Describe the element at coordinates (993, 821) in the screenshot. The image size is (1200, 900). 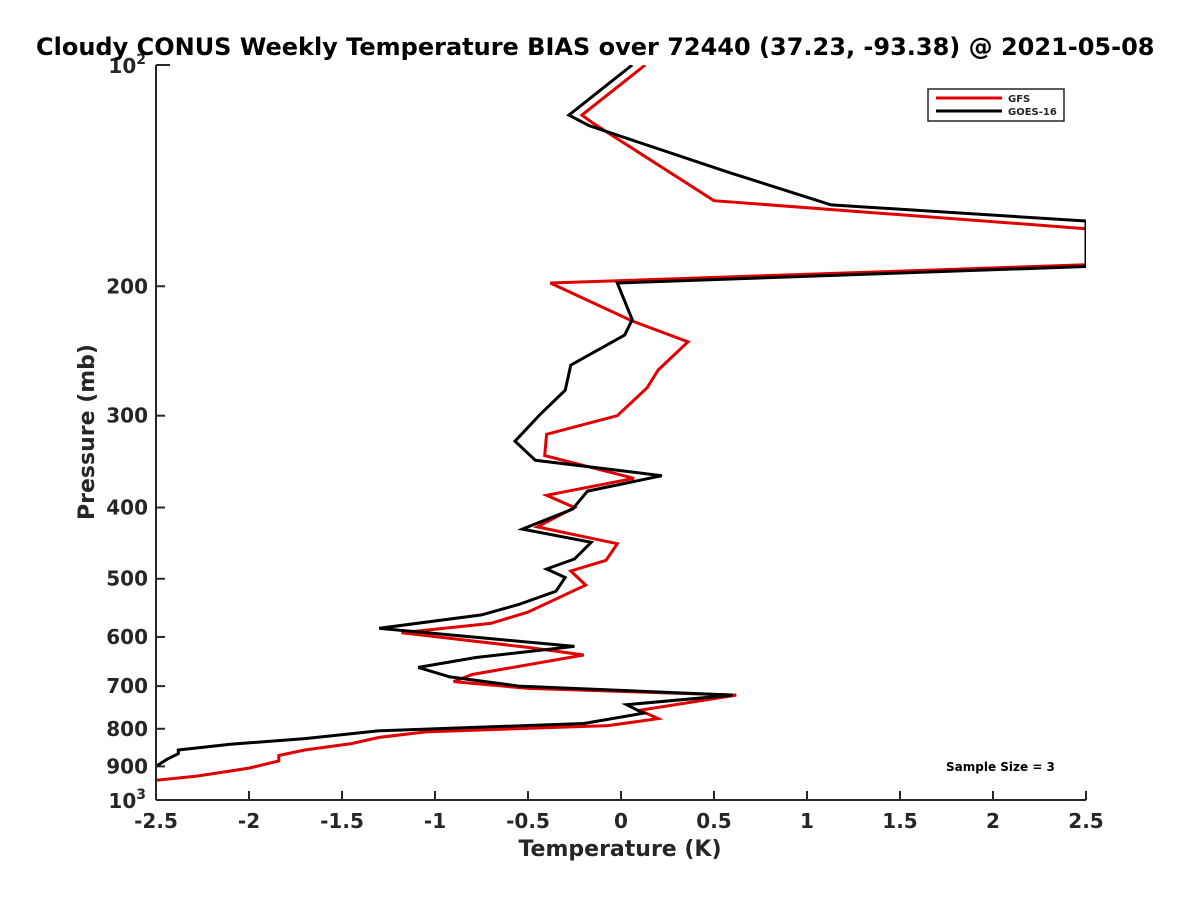
I see `x-tick-label: 2` at that location.